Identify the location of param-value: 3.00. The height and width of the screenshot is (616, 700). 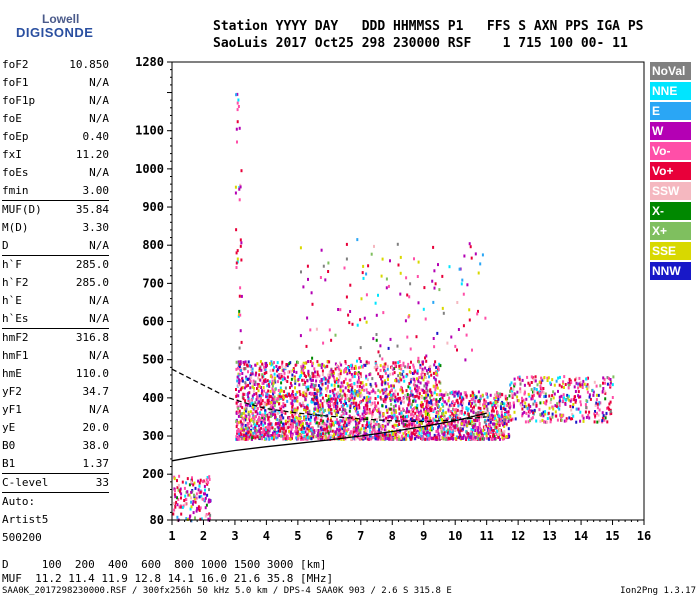
(96, 190).